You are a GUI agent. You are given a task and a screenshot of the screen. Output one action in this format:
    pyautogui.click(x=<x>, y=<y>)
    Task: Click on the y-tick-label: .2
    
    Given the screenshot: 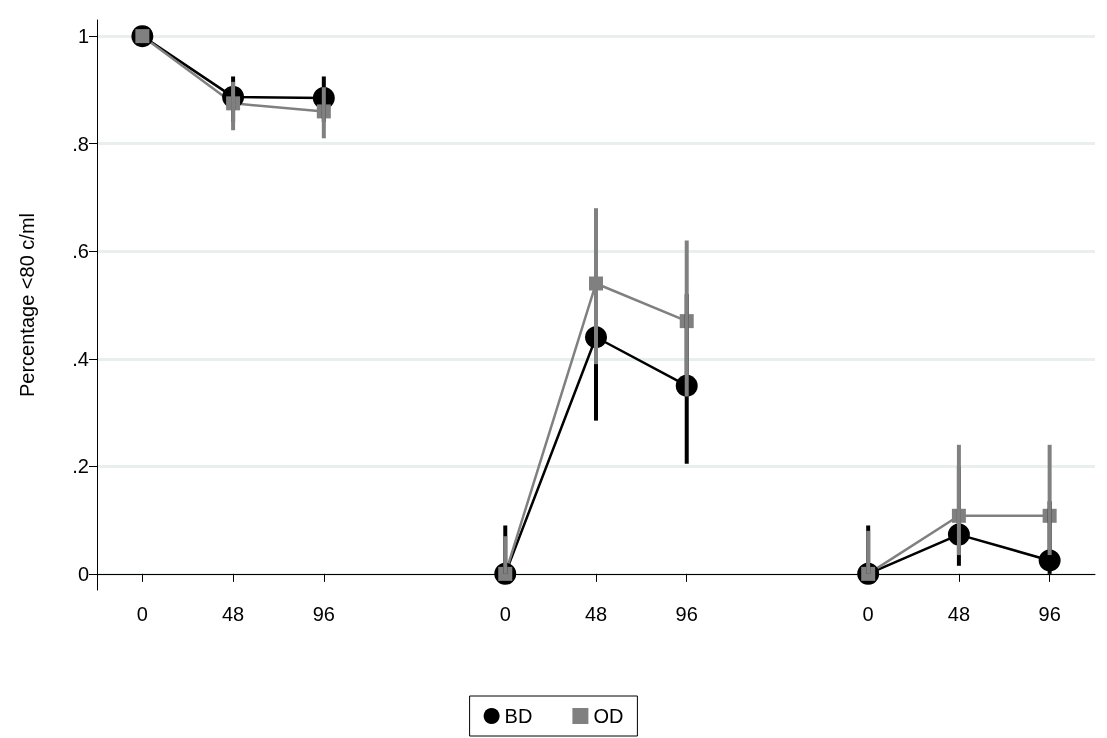 What is the action you would take?
    pyautogui.click(x=80, y=466)
    